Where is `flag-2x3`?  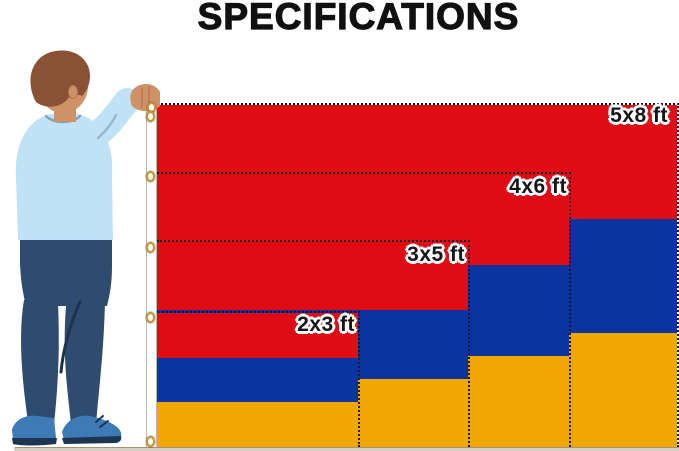
flag-2x3 is located at coordinates (258, 379).